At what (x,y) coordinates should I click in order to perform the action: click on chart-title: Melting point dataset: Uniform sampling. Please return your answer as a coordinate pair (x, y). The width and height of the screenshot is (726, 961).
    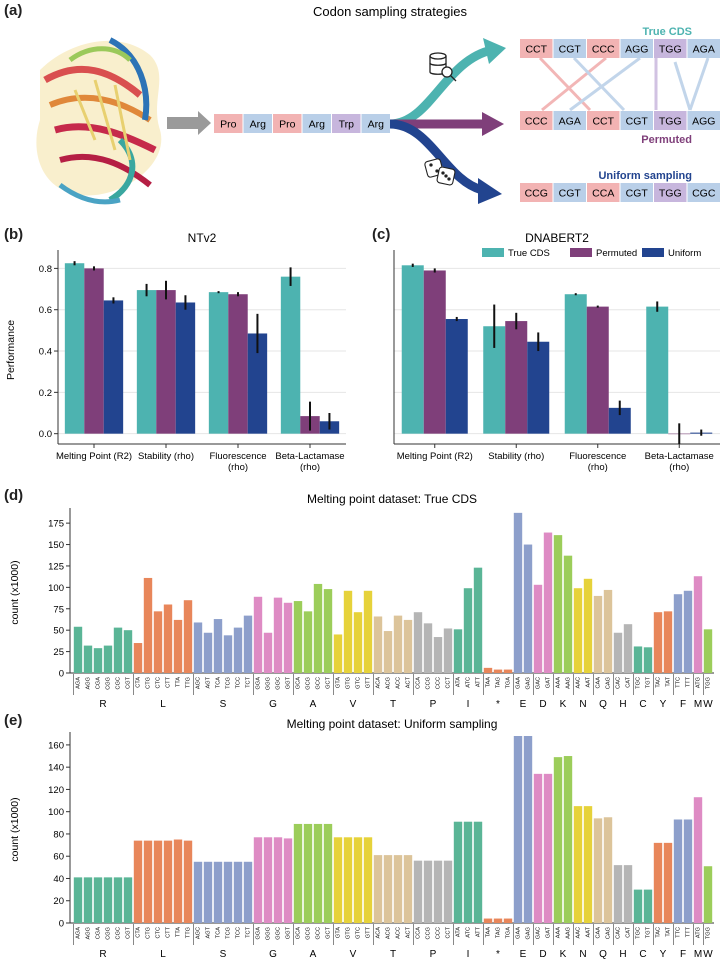
    Looking at the image, I should click on (392, 724).